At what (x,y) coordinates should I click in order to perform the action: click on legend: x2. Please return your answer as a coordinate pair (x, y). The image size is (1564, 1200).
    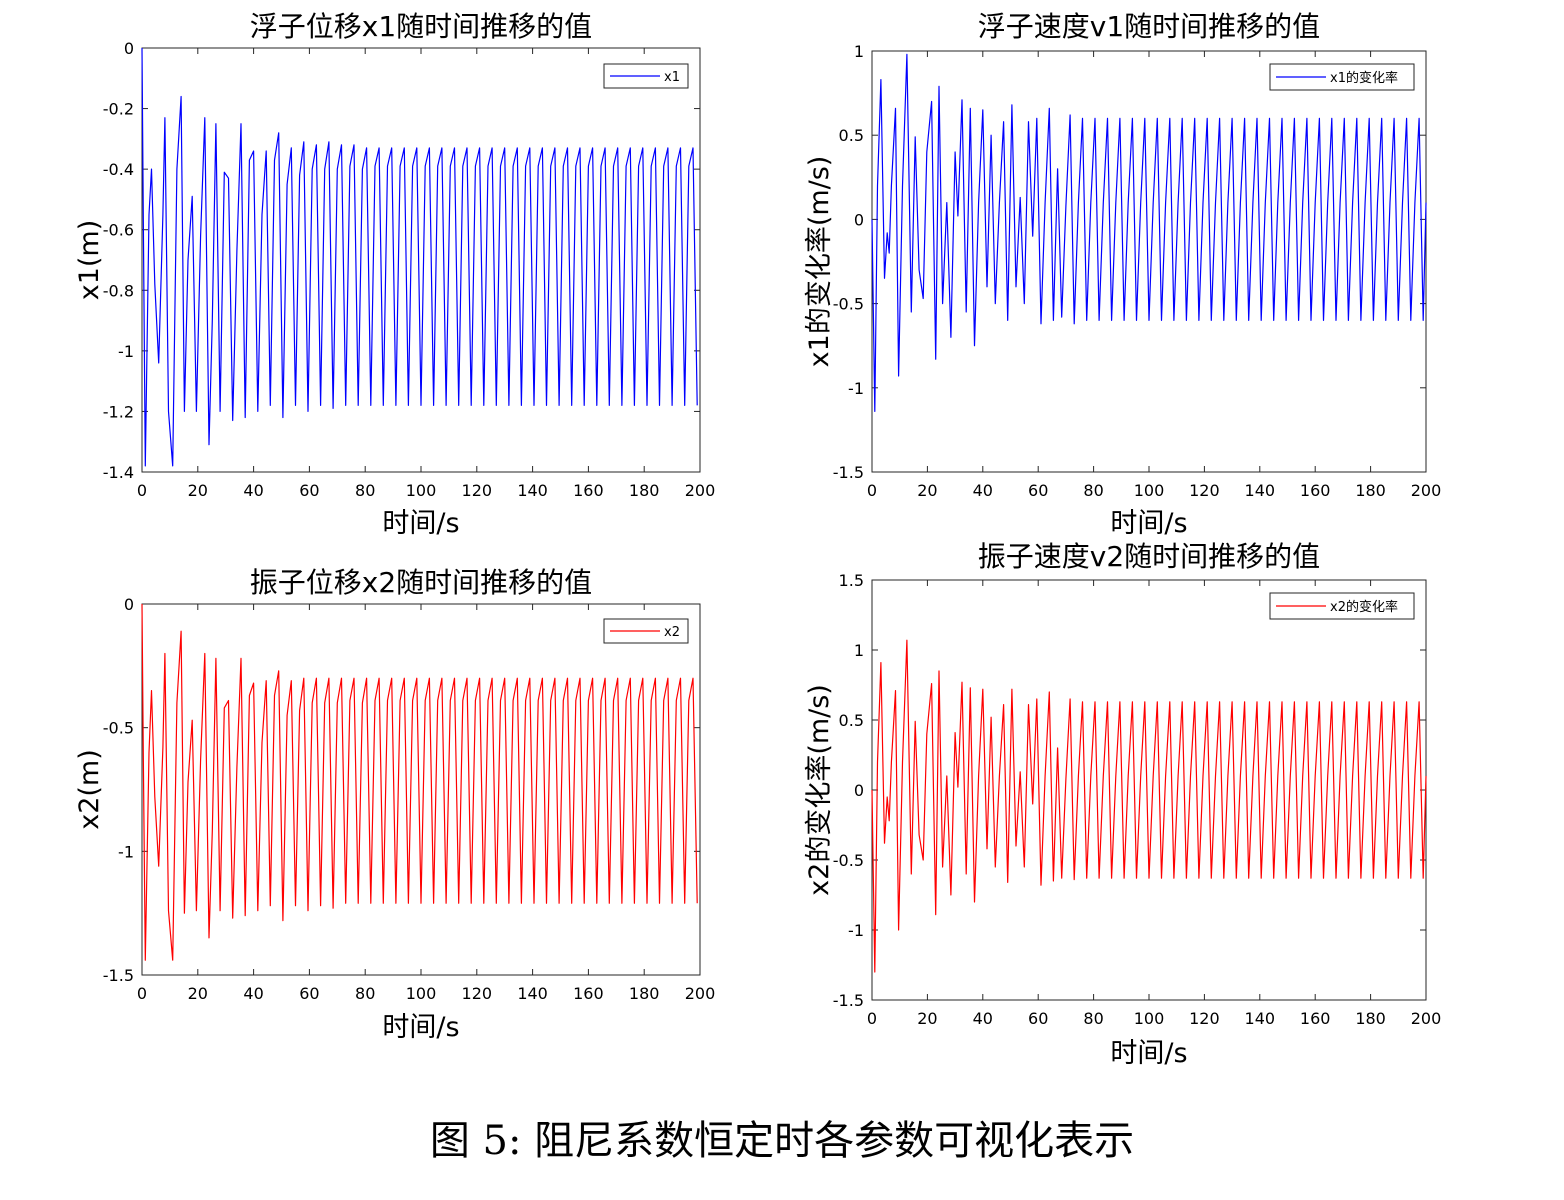
    Looking at the image, I should click on (646, 631).